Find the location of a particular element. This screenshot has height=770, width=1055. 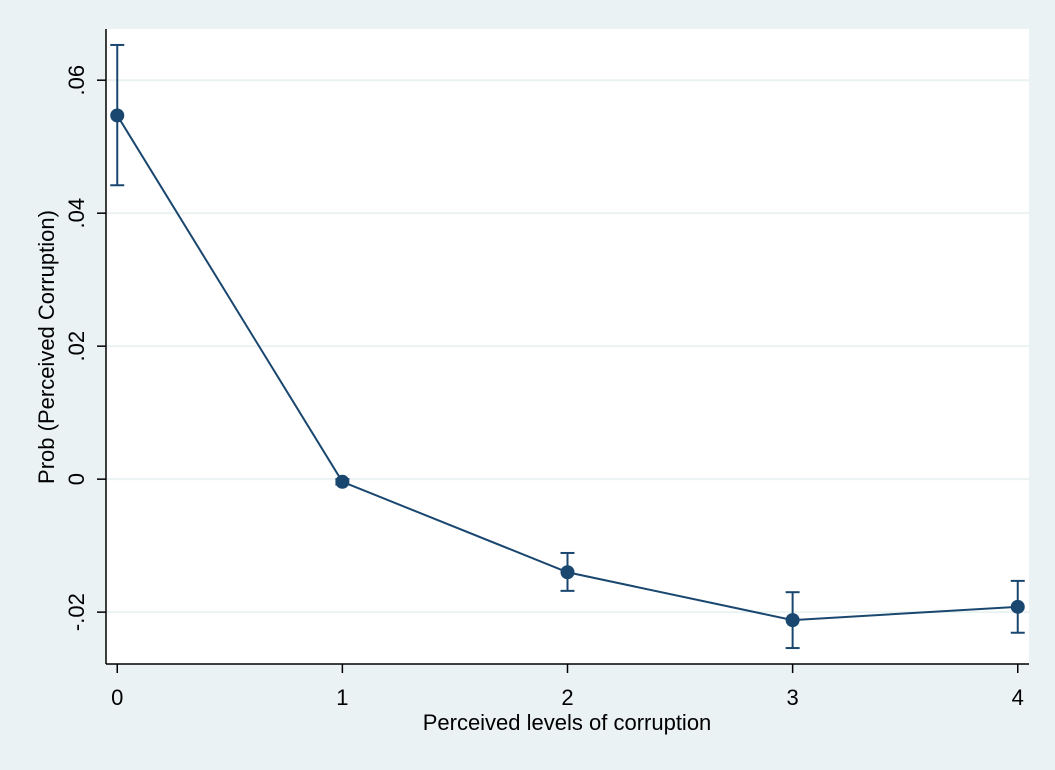

x-tick-label-4: 4 is located at coordinates (1018, 697).